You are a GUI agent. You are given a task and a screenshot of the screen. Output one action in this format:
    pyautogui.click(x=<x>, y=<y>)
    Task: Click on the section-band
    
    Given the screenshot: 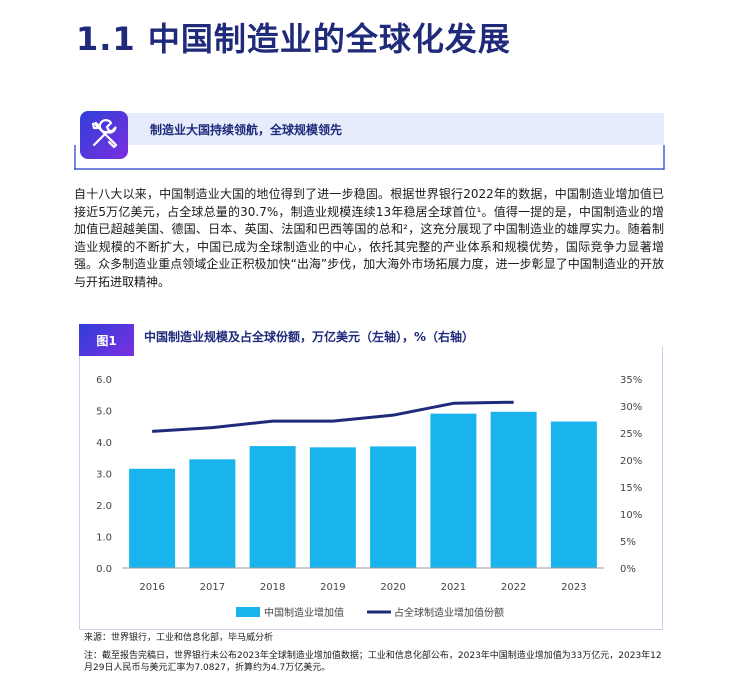 What is the action you would take?
    pyautogui.click(x=384, y=129)
    